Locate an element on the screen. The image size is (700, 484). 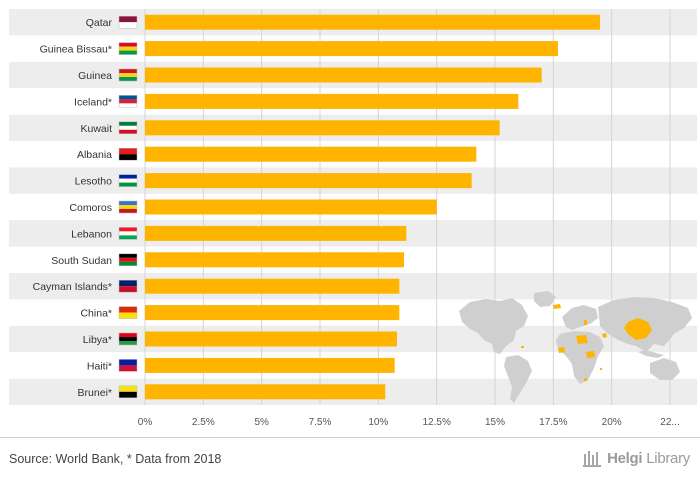
map-highlight-lesotho is located at coordinates (585, 379).